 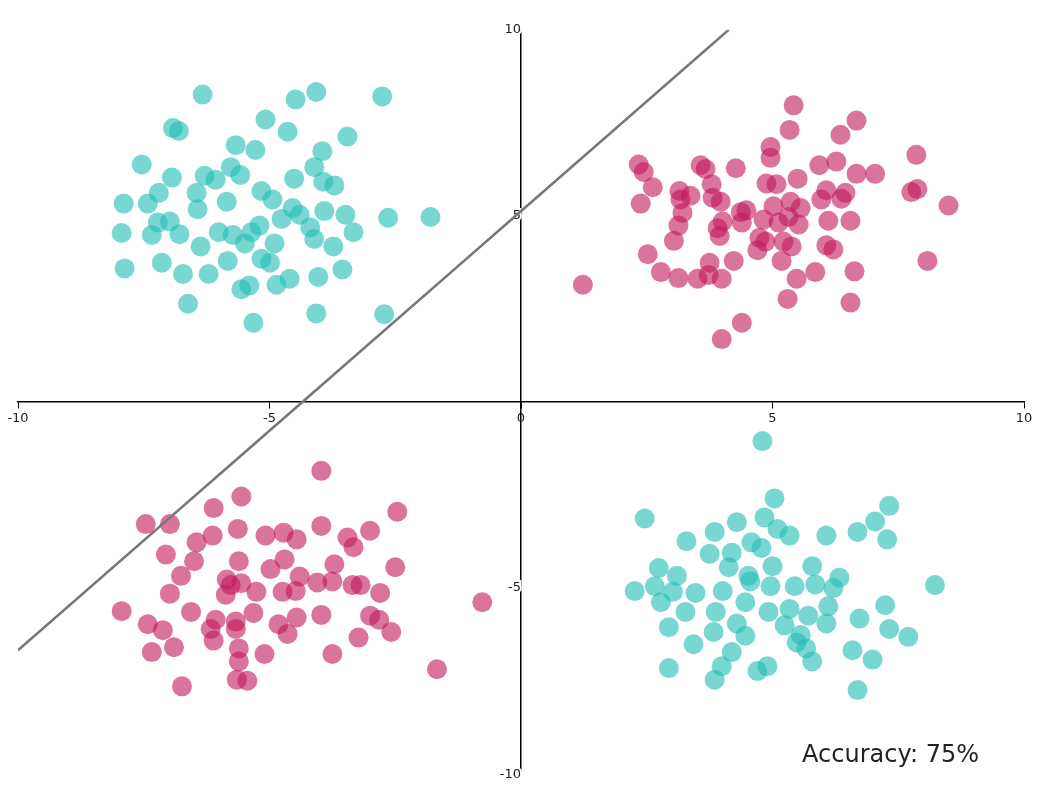 I want to click on y-tick-label: -10, so click(x=510, y=773).